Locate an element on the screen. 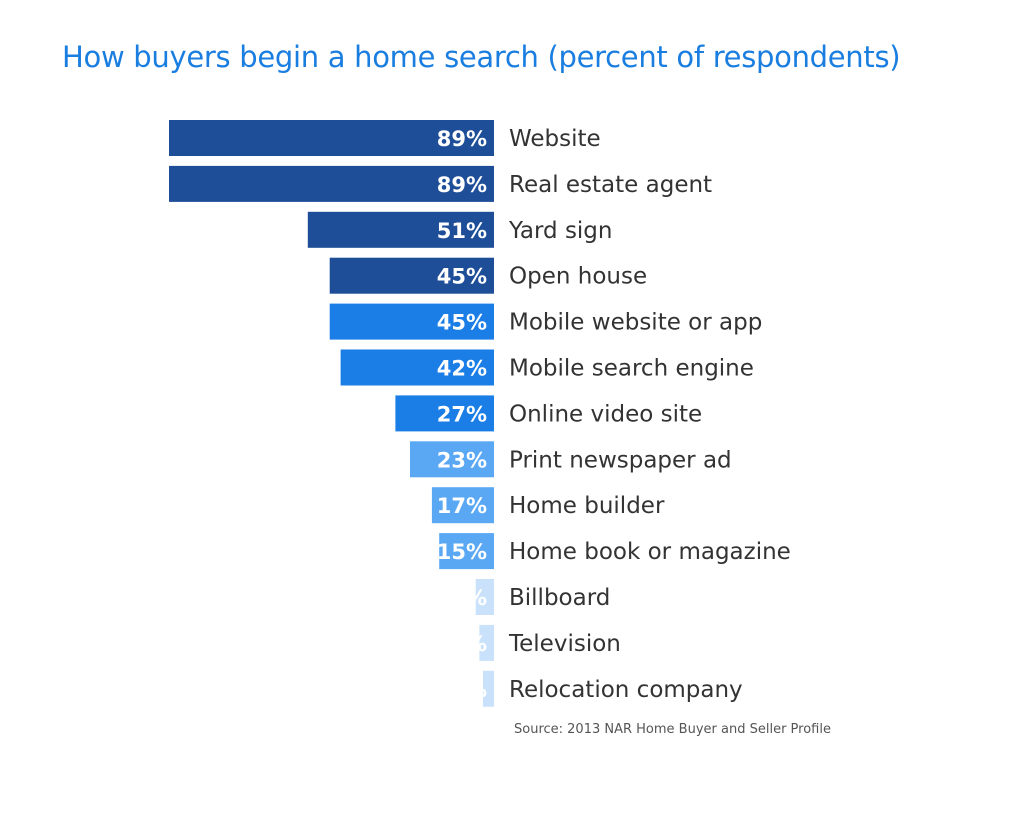 The height and width of the screenshot is (817, 1024). bar-print-newspaper-ad is located at coordinates (452, 459).